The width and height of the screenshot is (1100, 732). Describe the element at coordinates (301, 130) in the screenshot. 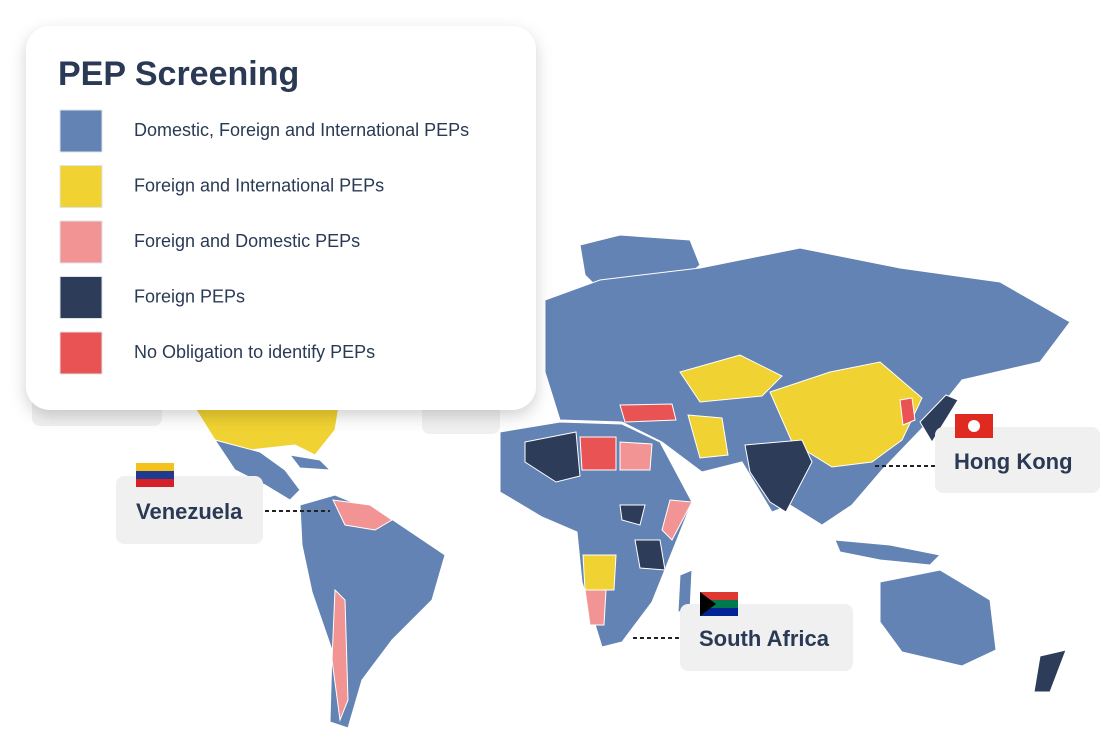

I see `legend-label: Domestic, Foreign and International PEPs` at that location.